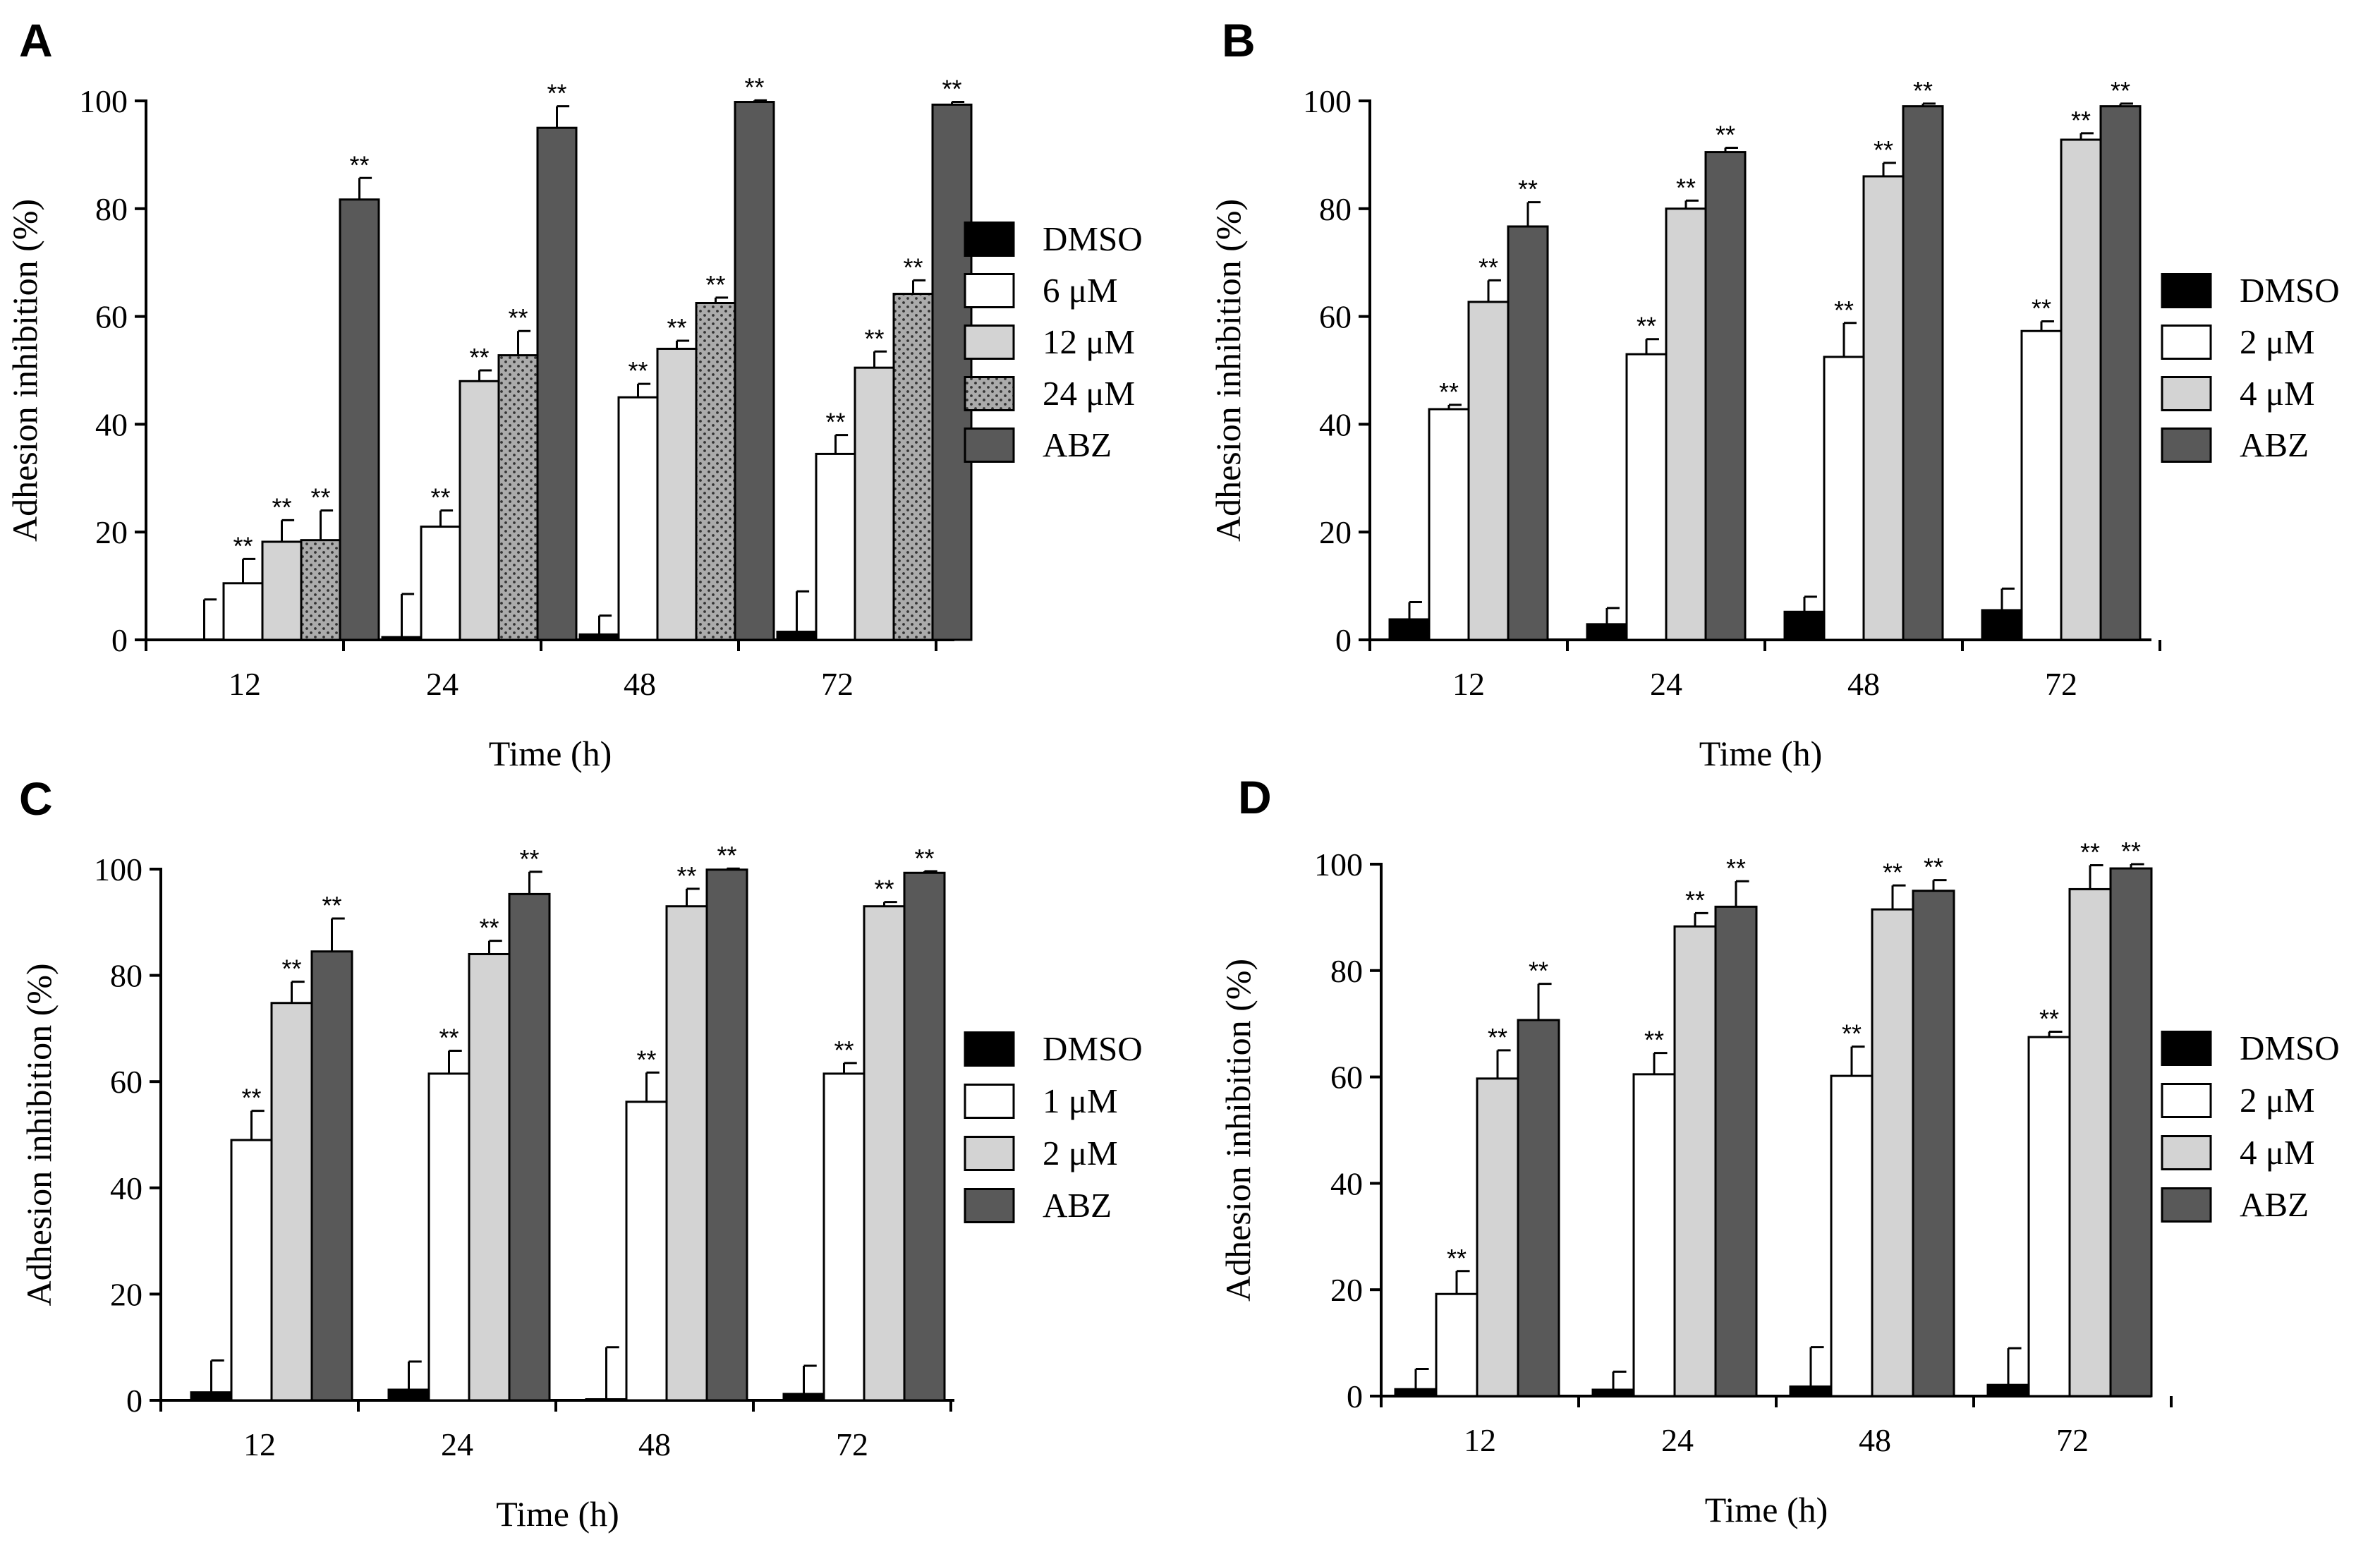  Describe the element at coordinates (1875, 1440) in the screenshot. I see `x-tick-label: 48` at that location.